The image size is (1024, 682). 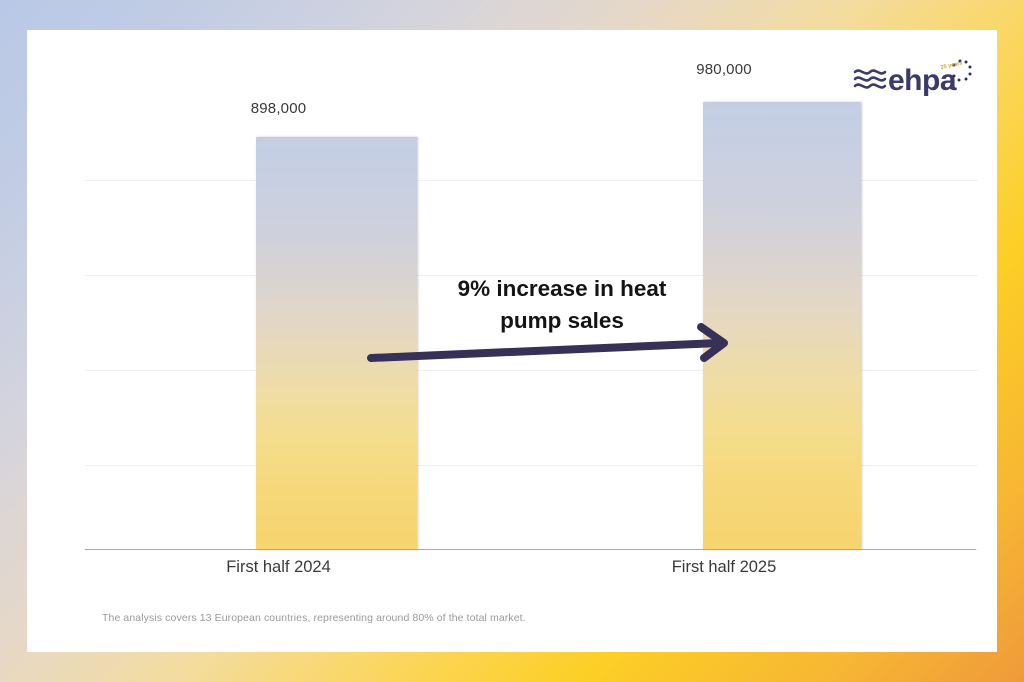 I want to click on annotation-text: 9% increase in heat pump sales, so click(x=562, y=305).